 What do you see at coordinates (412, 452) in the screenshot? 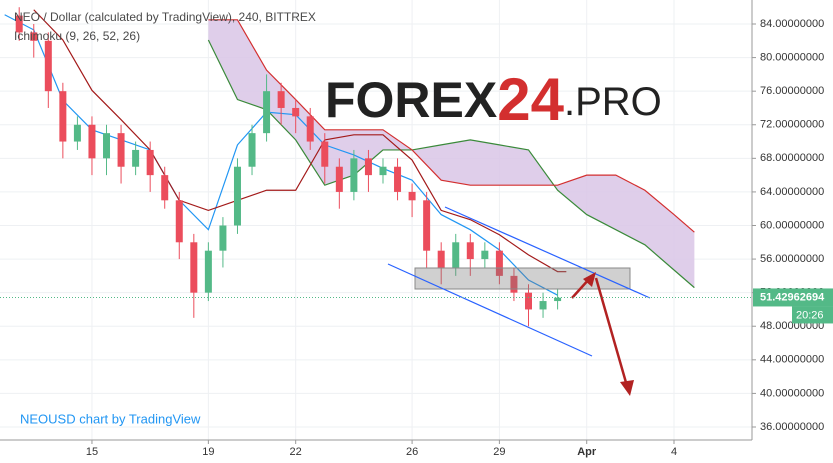
I see `x-tick-label: 26` at bounding box center [412, 452].